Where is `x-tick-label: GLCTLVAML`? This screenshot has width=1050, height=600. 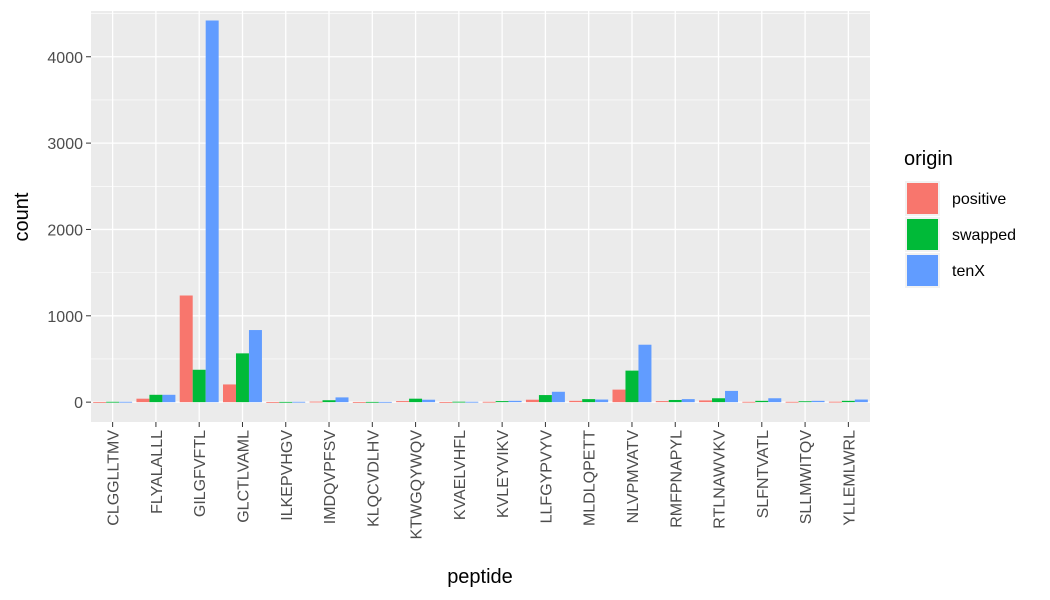 x-tick-label: GLCTLVAML is located at coordinates (243, 476).